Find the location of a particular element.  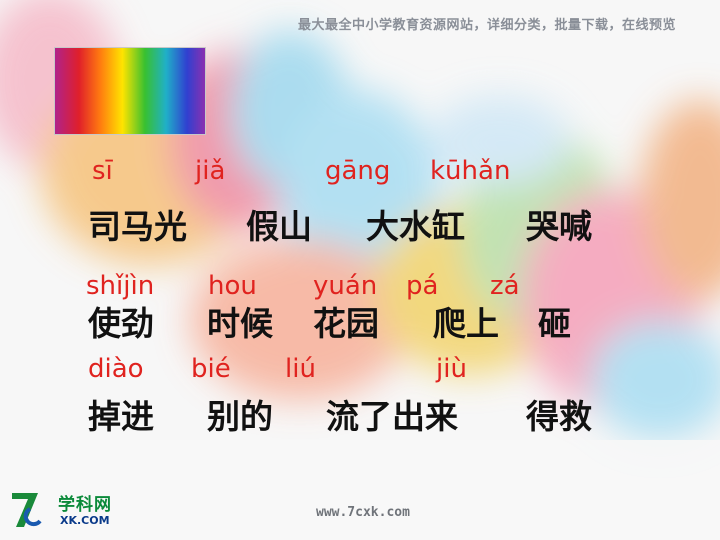

word-diaojin: 掉进 is located at coordinates (121, 416).